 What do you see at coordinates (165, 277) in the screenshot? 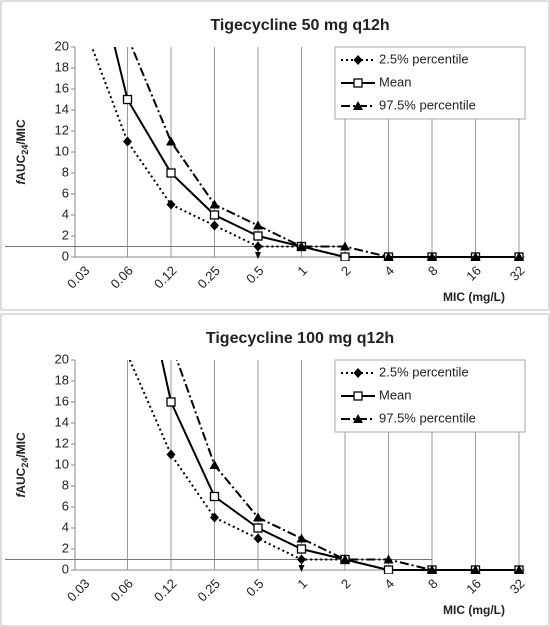
I see `x-tick-label: 0.12` at bounding box center [165, 277].